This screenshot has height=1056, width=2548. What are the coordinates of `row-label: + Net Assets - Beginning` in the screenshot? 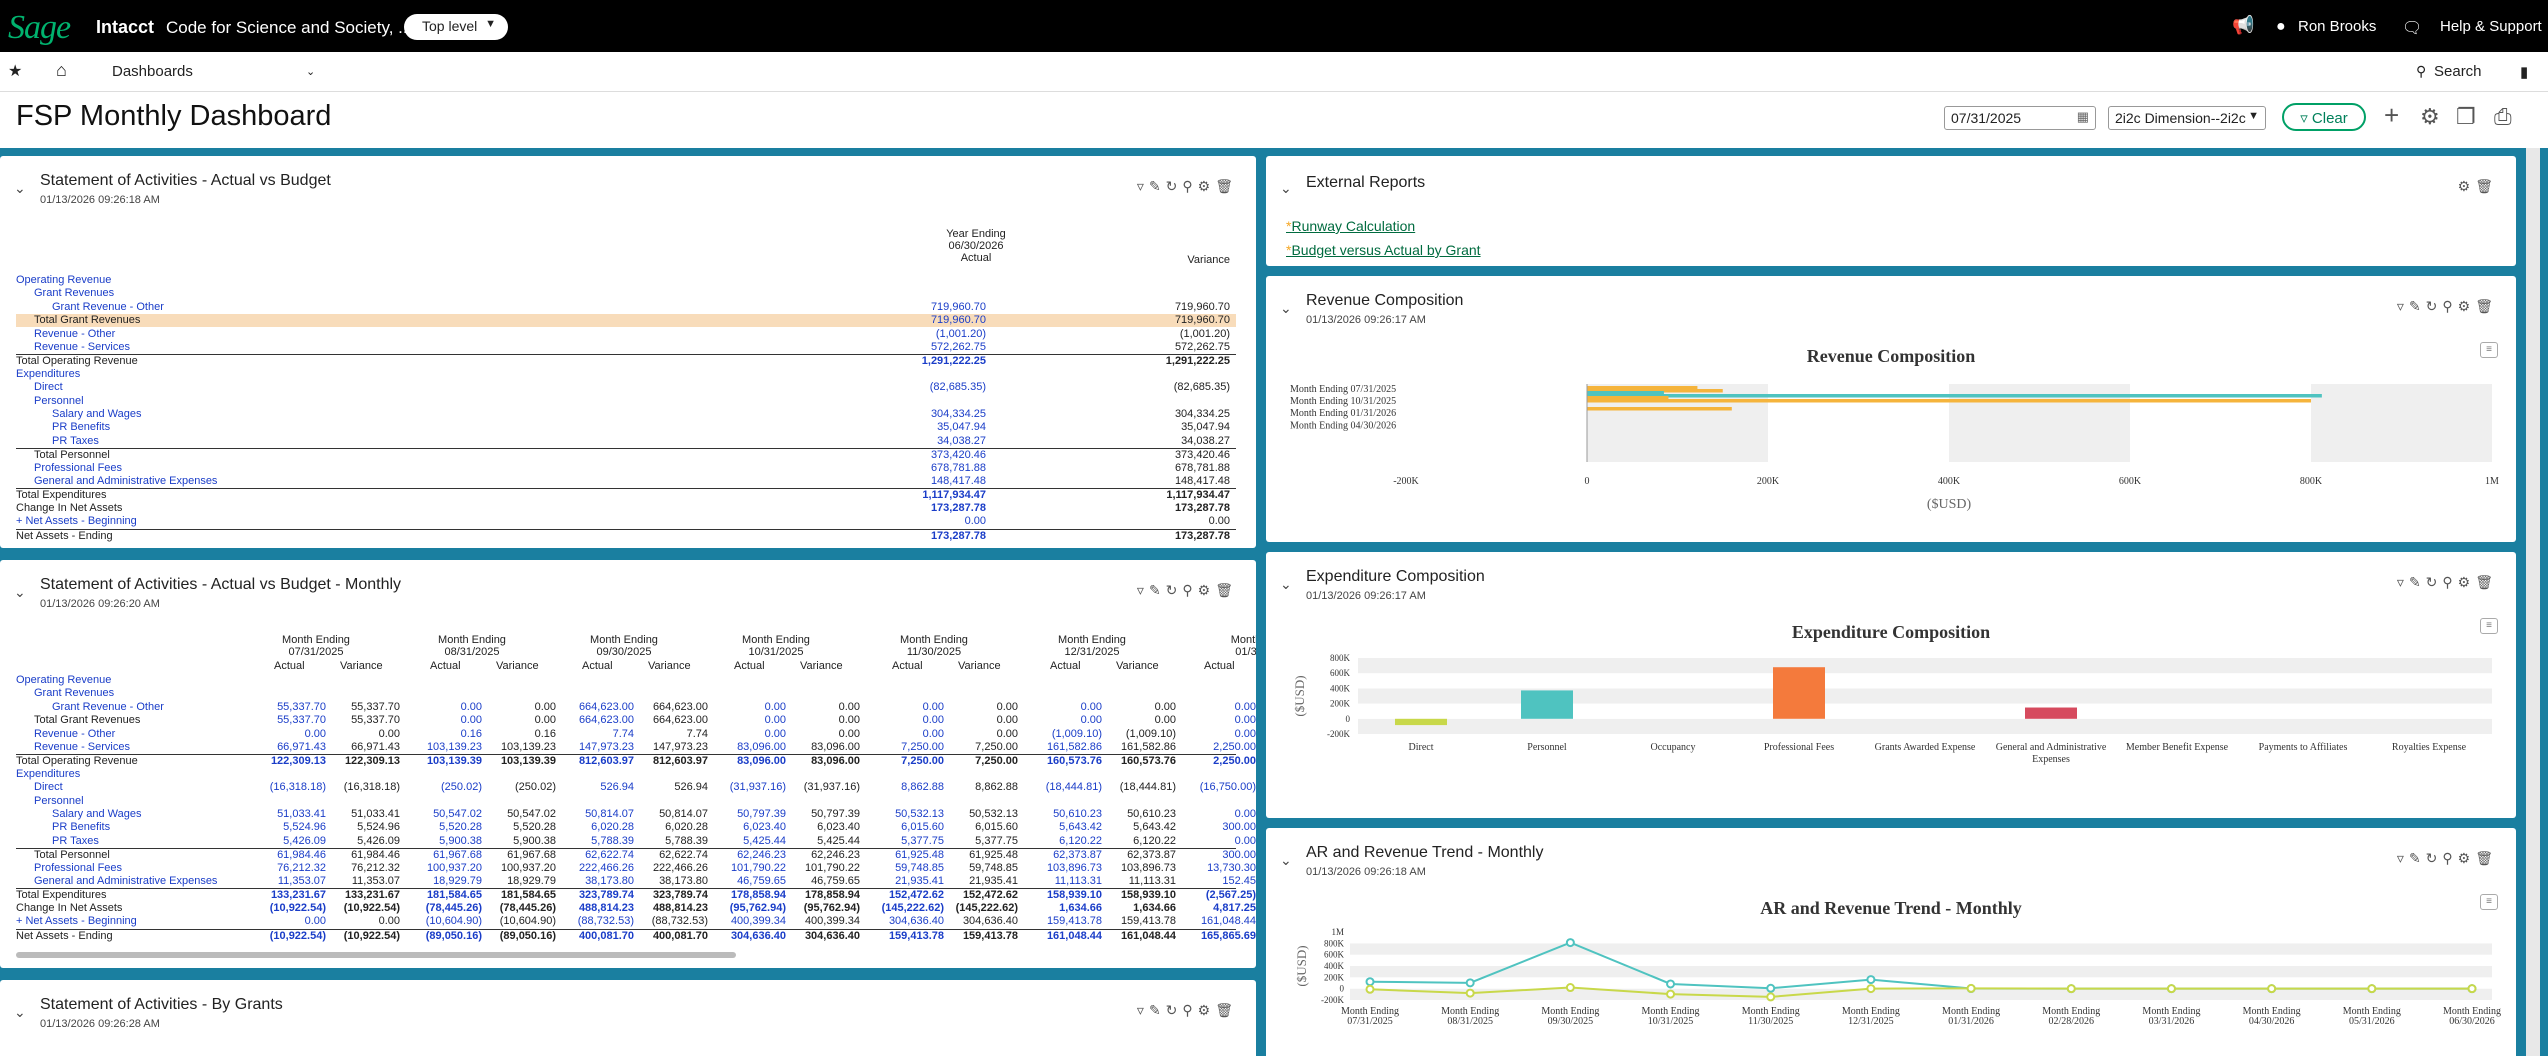 It's located at (76, 921).